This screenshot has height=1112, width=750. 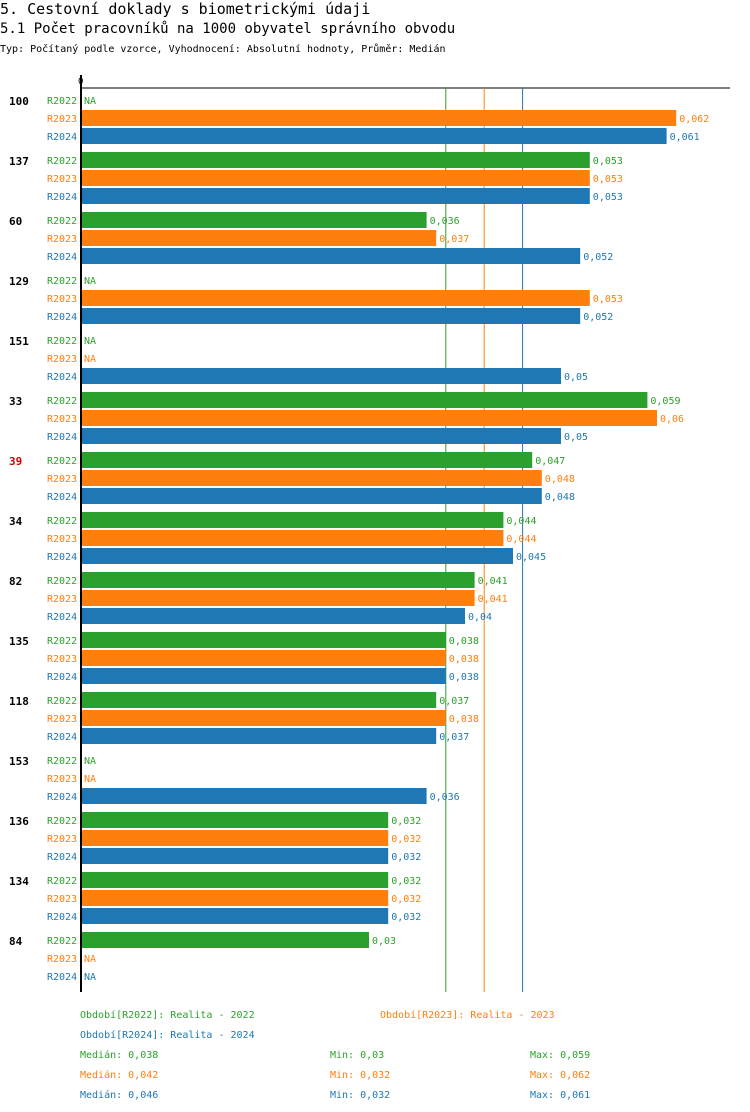 What do you see at coordinates (311, 496) in the screenshot?
I see `bar-39-r2024` at bounding box center [311, 496].